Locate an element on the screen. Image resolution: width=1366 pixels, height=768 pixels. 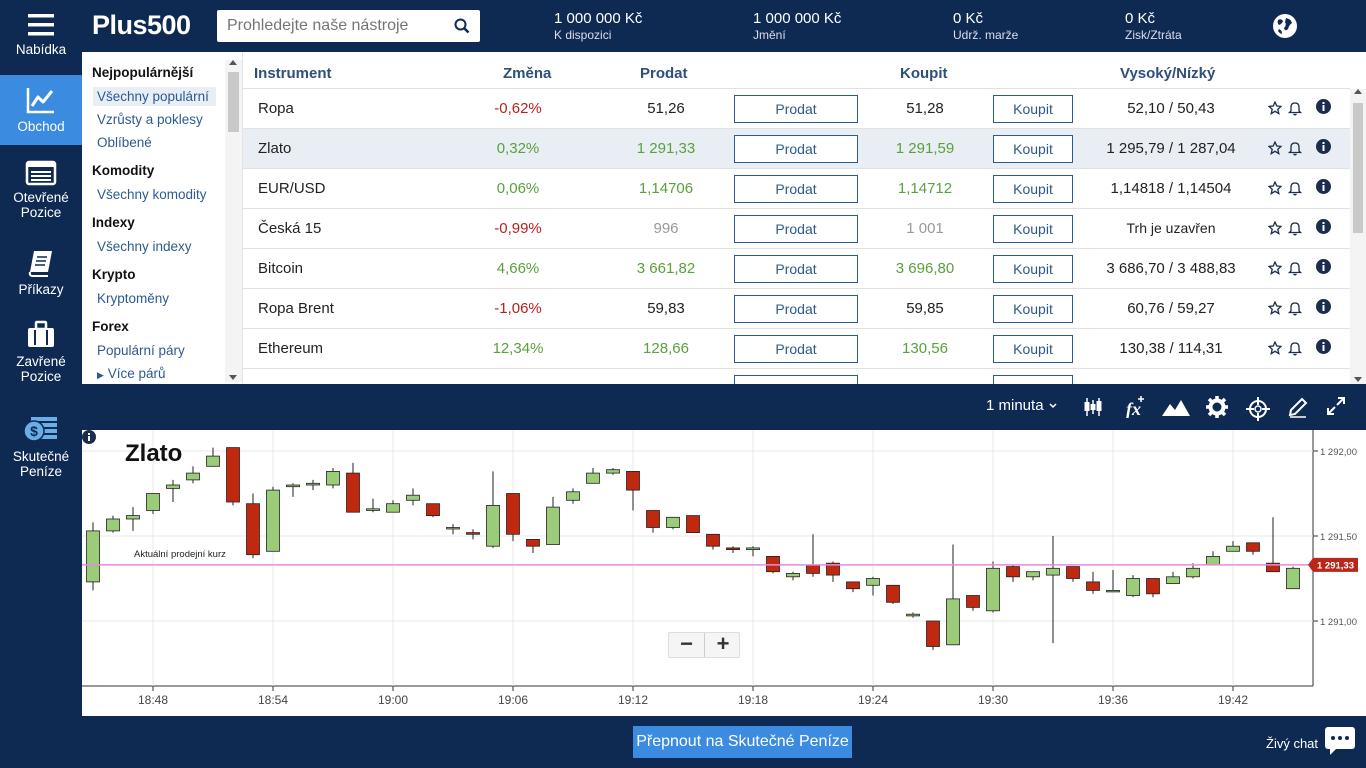
stat-equity-label: Jmění is located at coordinates (769, 35).